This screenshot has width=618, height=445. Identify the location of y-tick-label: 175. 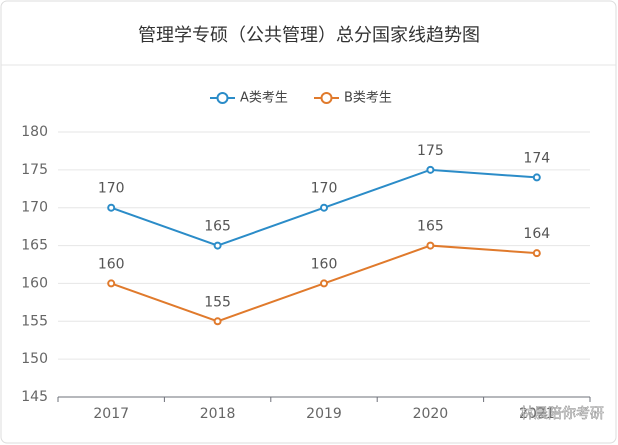
(34, 170).